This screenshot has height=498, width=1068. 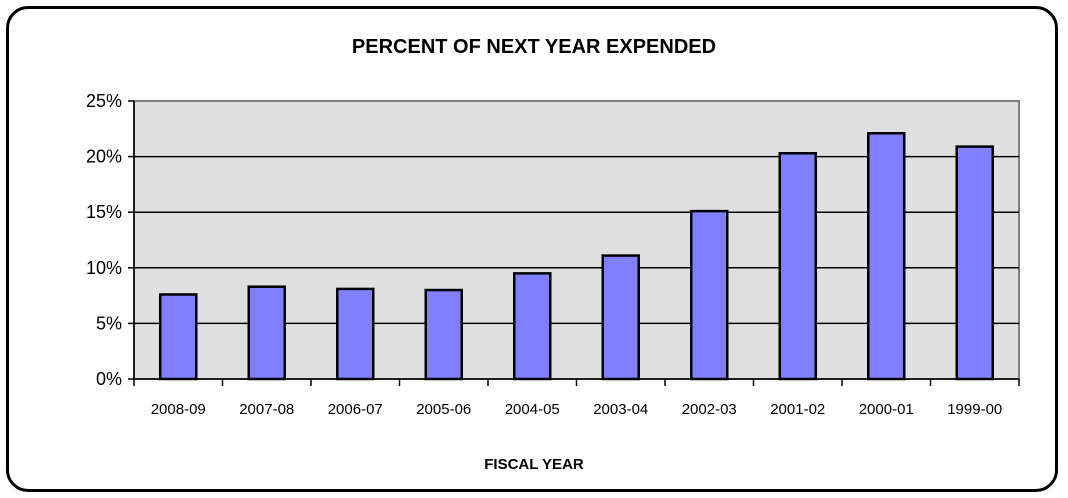 What do you see at coordinates (104, 157) in the screenshot?
I see `y-tick-label: 20%` at bounding box center [104, 157].